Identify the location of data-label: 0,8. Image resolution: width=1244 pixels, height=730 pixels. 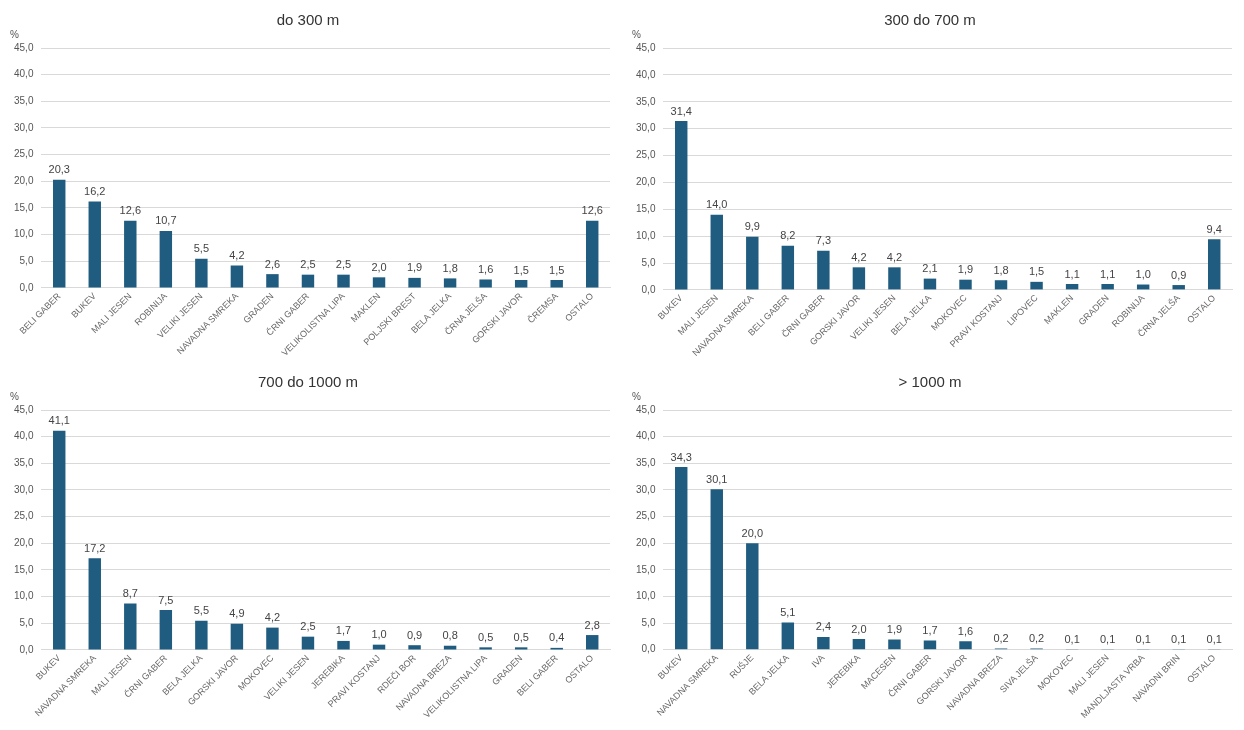
(450, 635).